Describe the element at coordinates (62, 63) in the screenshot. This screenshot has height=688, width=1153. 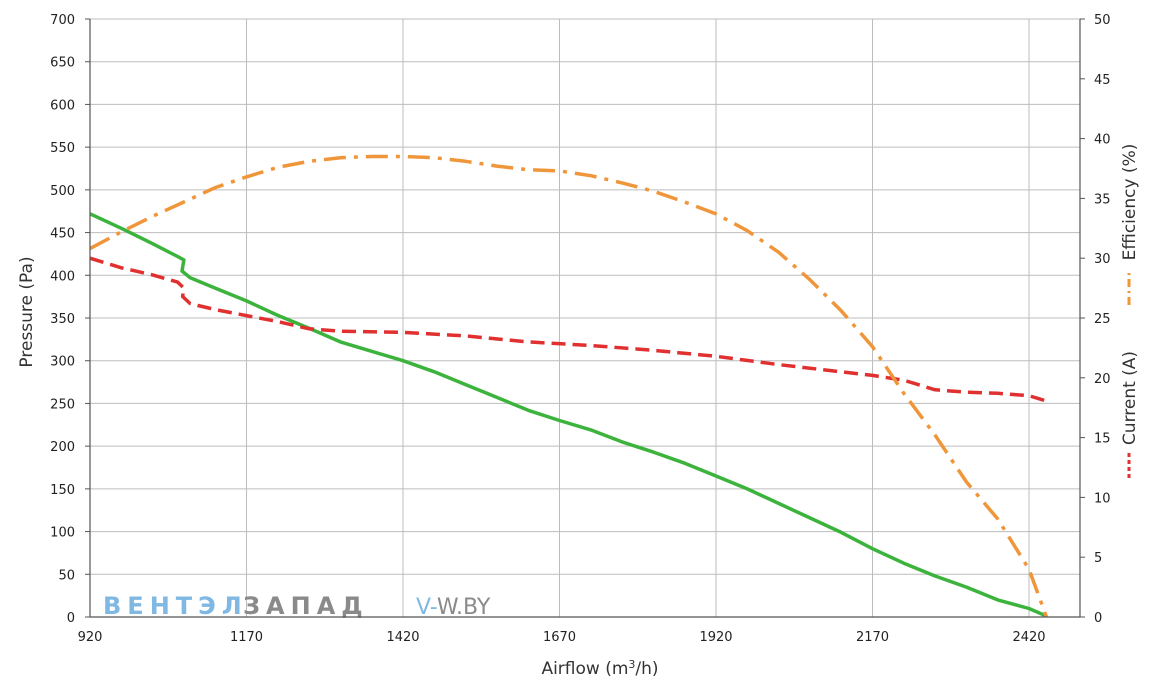
I see `y-left-tick-label: 650` at that location.